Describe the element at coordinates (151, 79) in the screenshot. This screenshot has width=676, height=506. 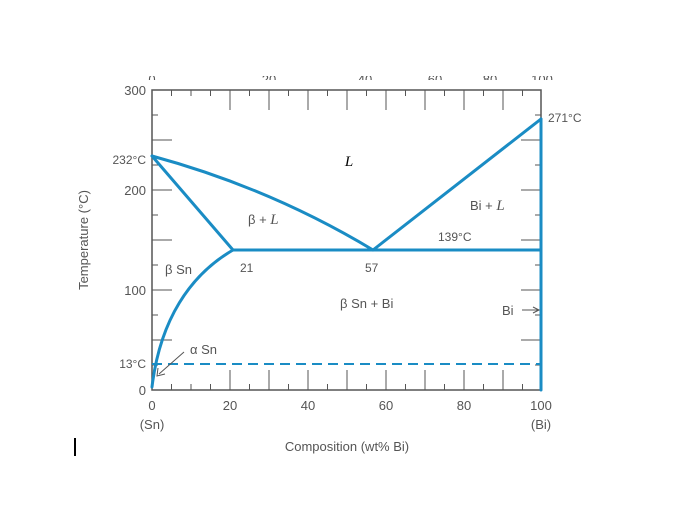
I see `top-tick-0: 0` at that location.